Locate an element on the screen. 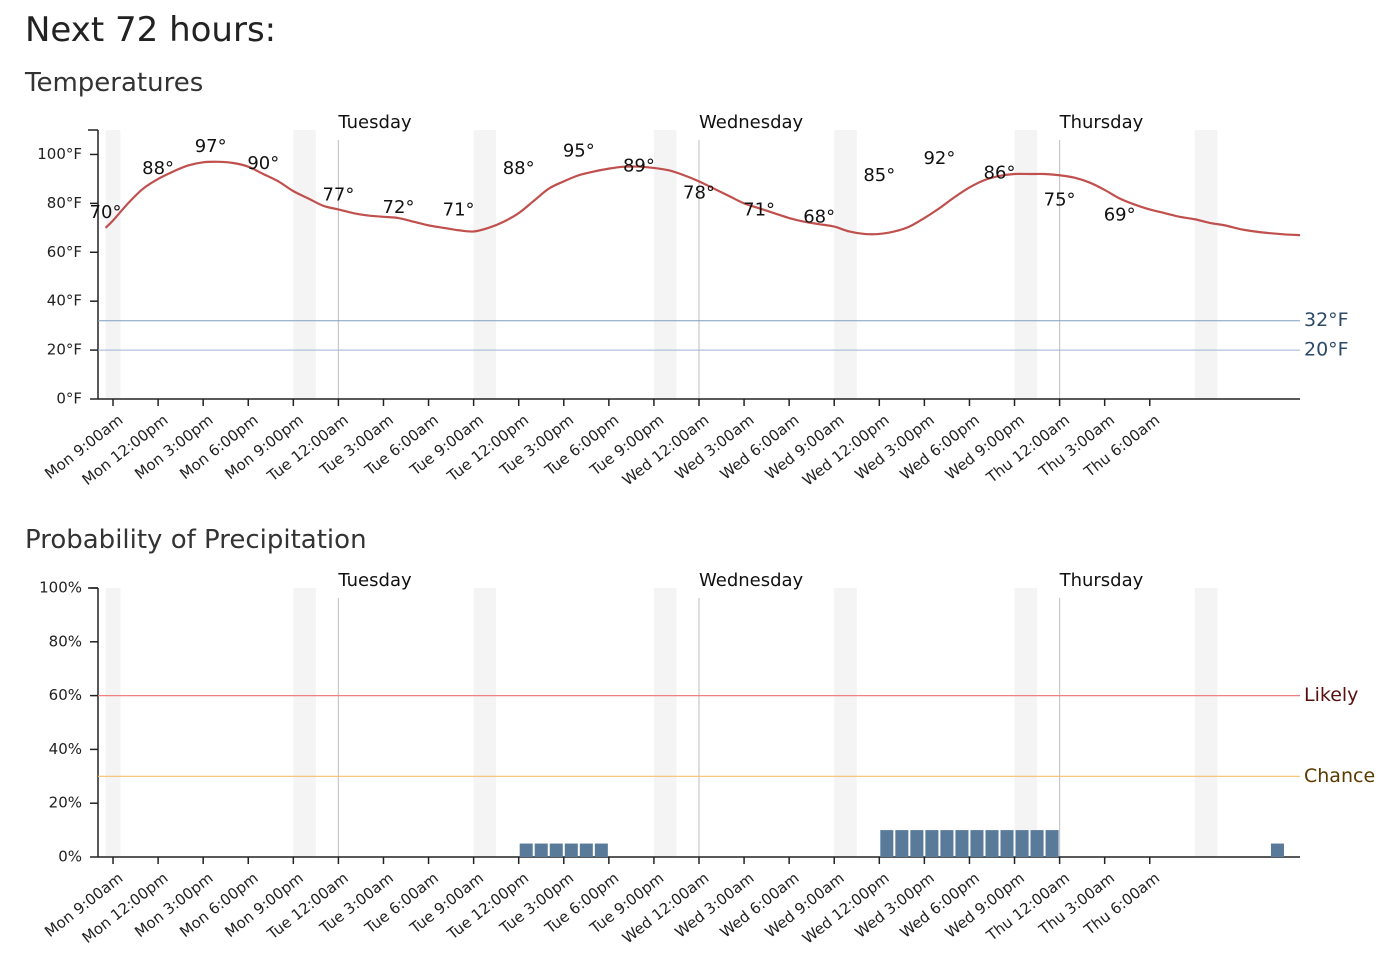  temp-reference-label: 20°F is located at coordinates (1326, 350).